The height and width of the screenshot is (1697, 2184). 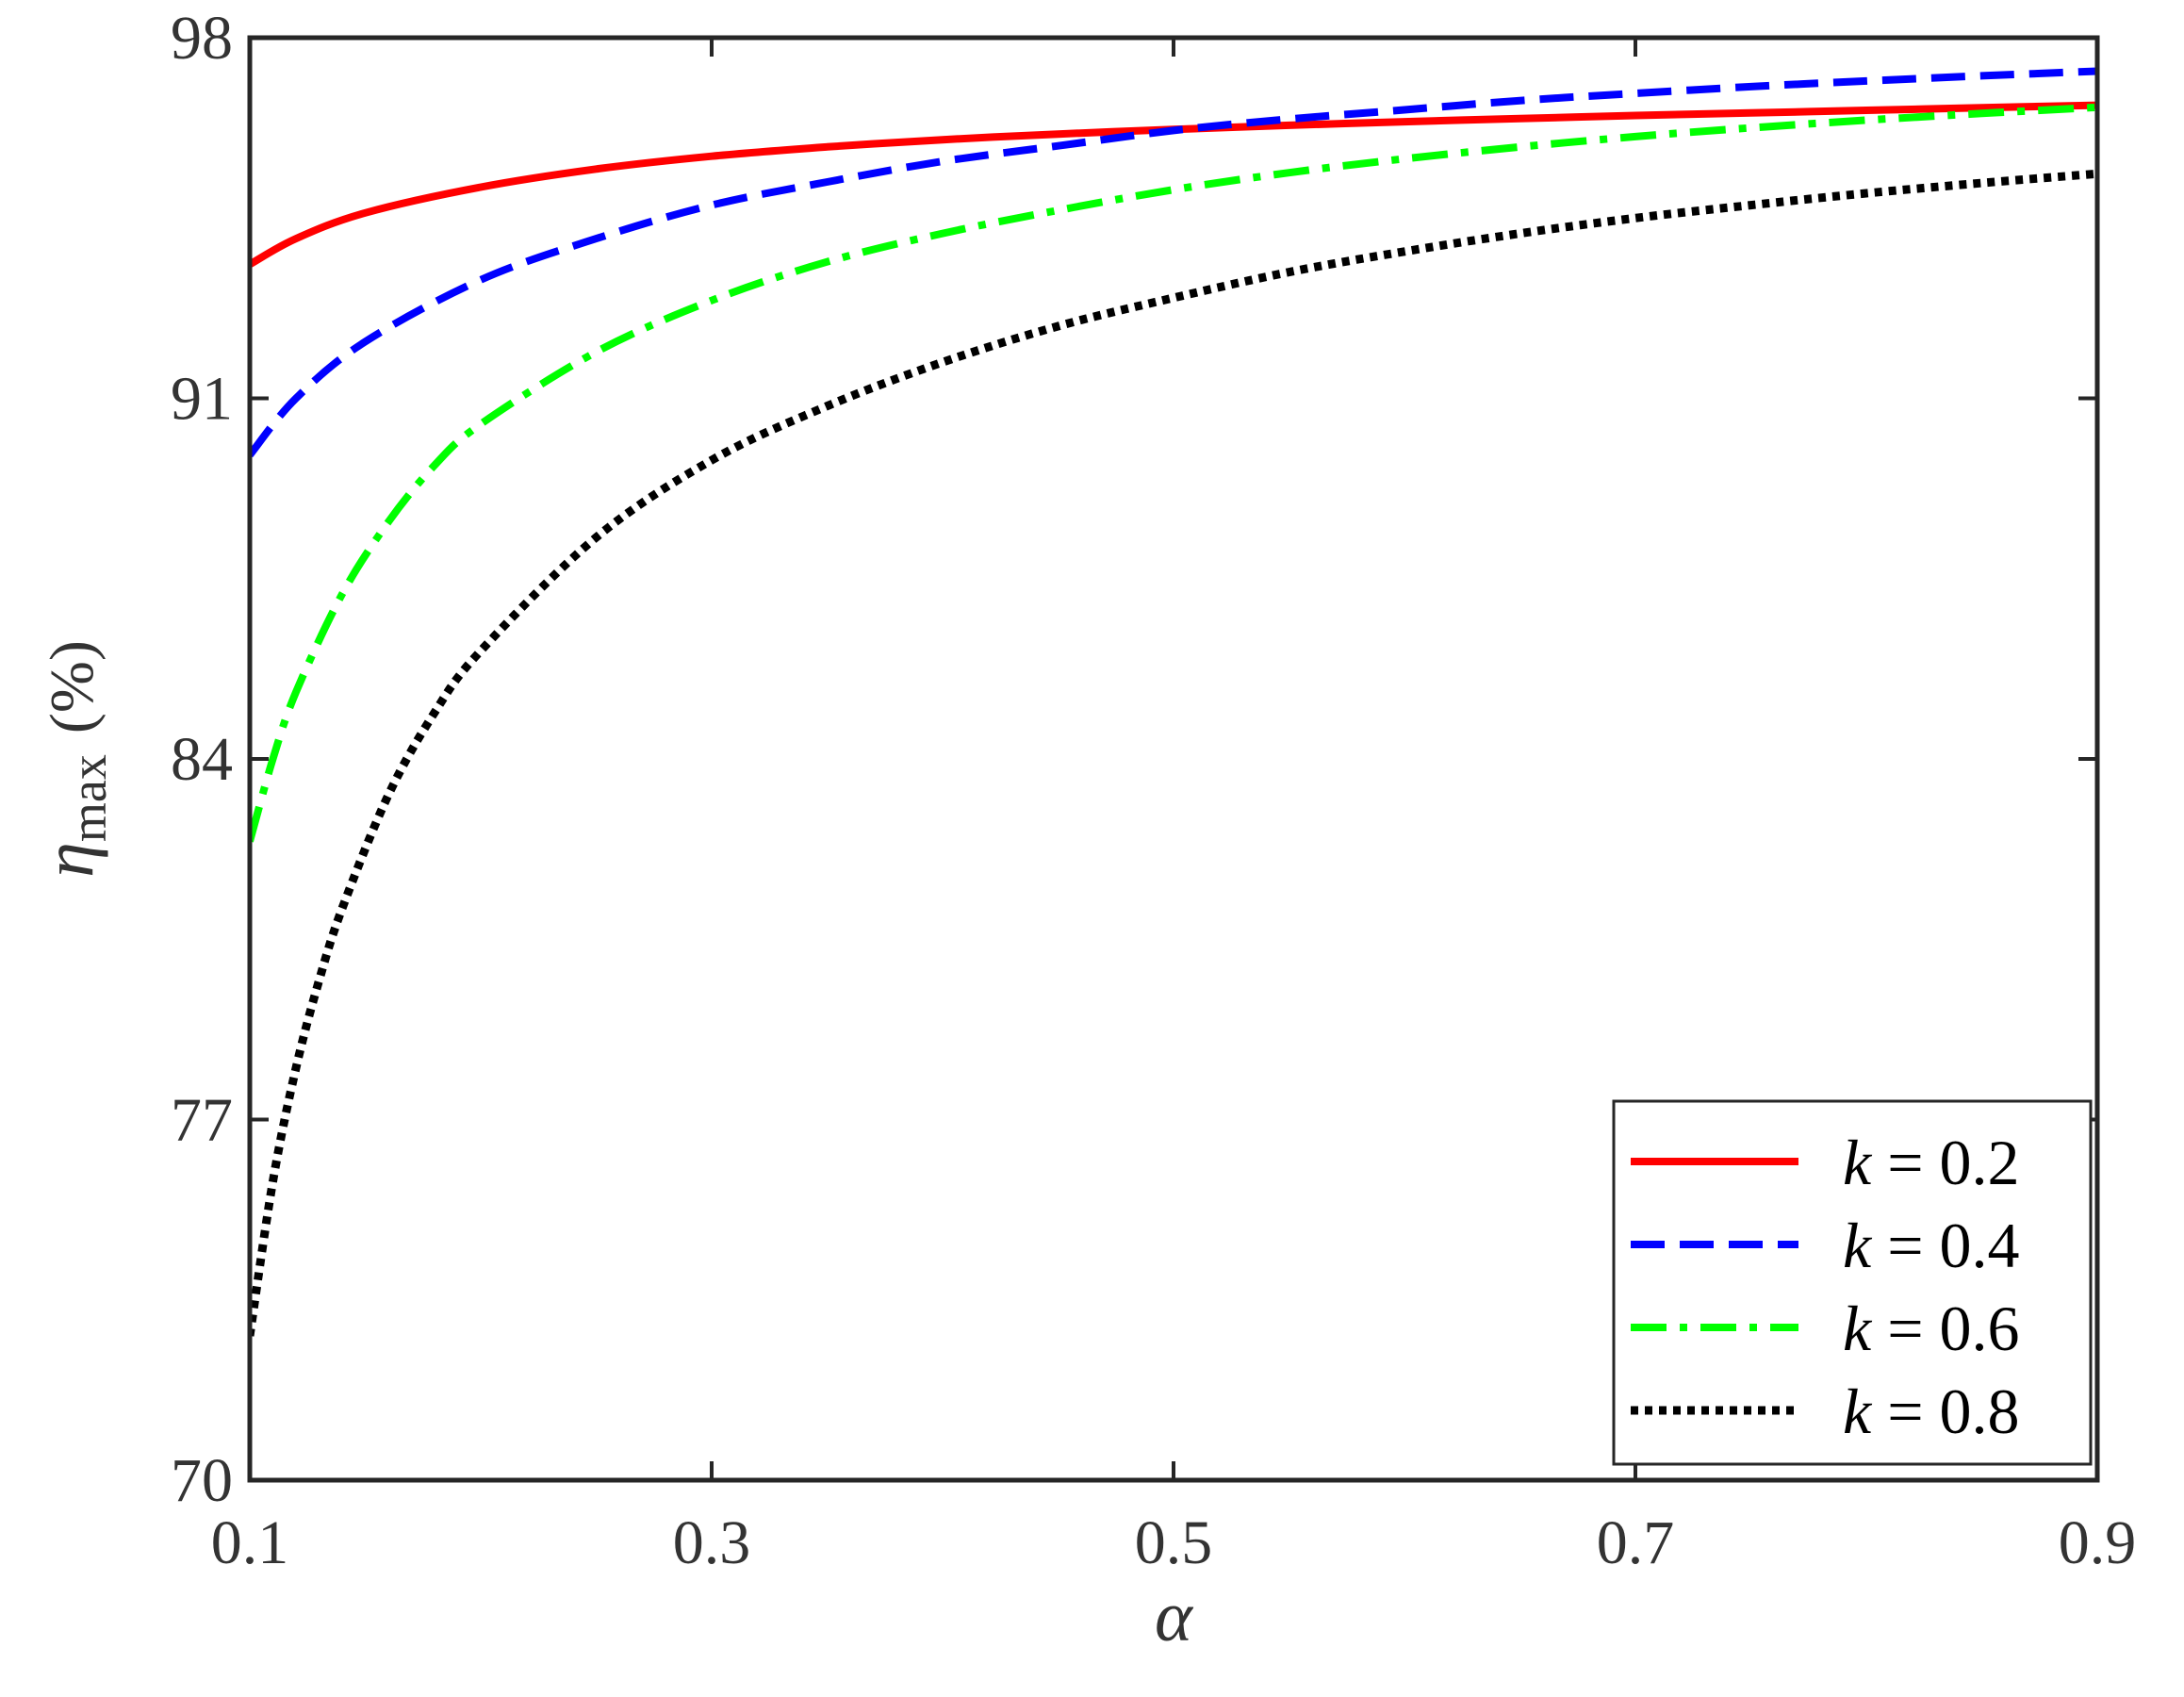 What do you see at coordinates (1931, 1162) in the screenshot?
I see `legend-label: k = 0.2` at bounding box center [1931, 1162].